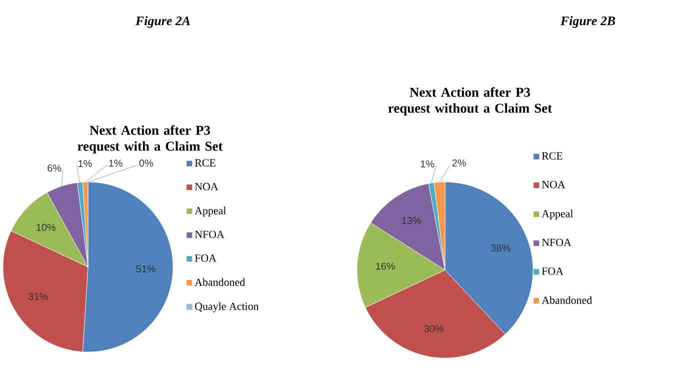 The height and width of the screenshot is (386, 700). Describe the element at coordinates (434, 328) in the screenshot. I see `data-label: 30%` at that location.